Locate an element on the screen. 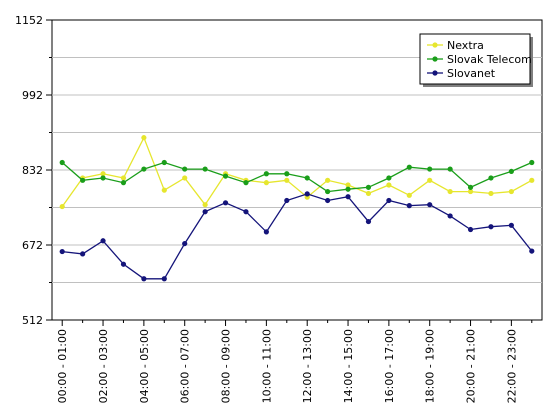 This screenshot has height=410, width=550. y-tick-label: 992 is located at coordinates (32, 95).